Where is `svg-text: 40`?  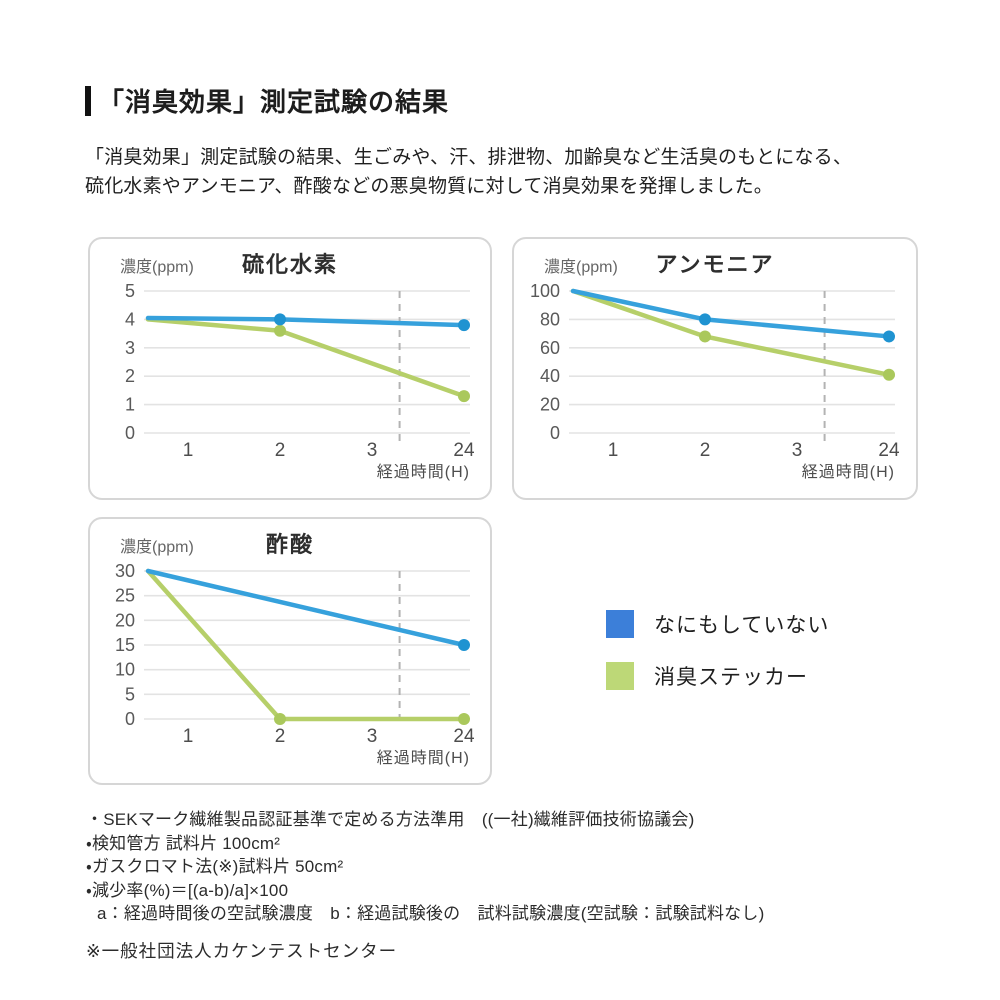
svg-text: 40 is located at coordinates (550, 376).